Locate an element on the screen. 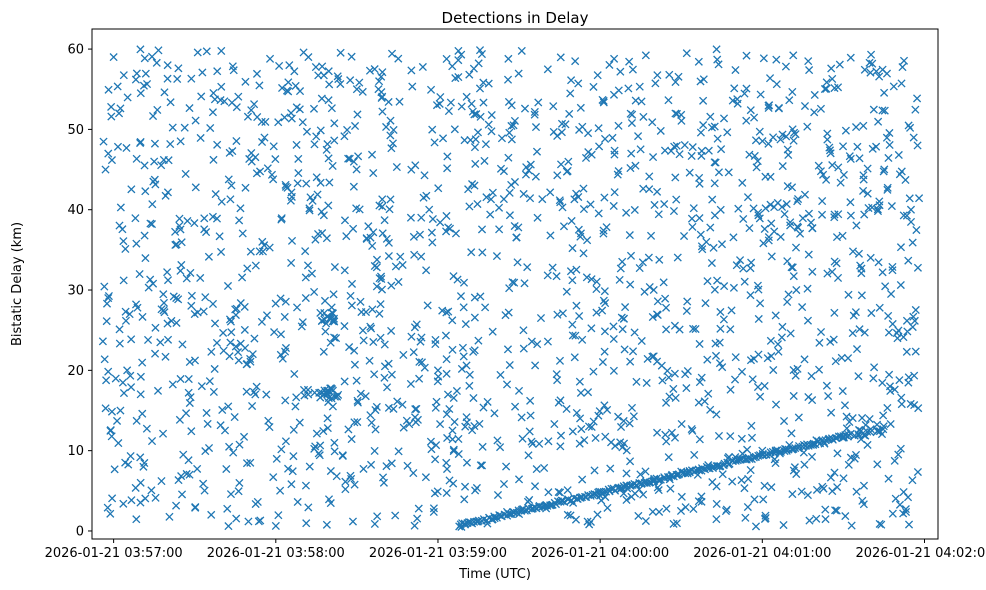 The width and height of the screenshot is (986, 590). y-tick-label: 40 is located at coordinates (75, 210).